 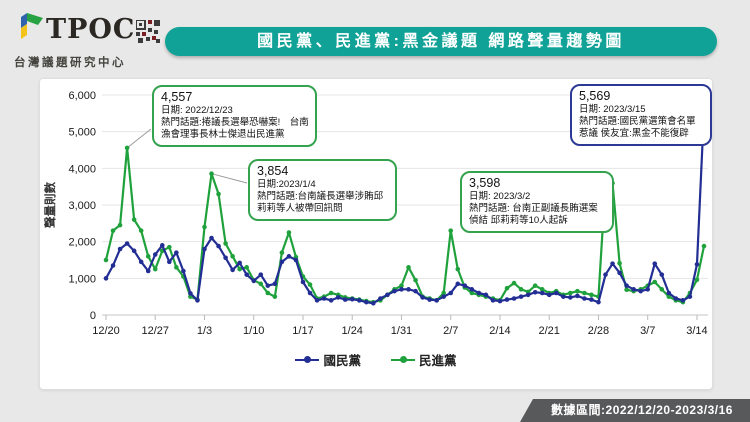 I want to click on y-tick-label: 2,000, so click(x=82, y=243).